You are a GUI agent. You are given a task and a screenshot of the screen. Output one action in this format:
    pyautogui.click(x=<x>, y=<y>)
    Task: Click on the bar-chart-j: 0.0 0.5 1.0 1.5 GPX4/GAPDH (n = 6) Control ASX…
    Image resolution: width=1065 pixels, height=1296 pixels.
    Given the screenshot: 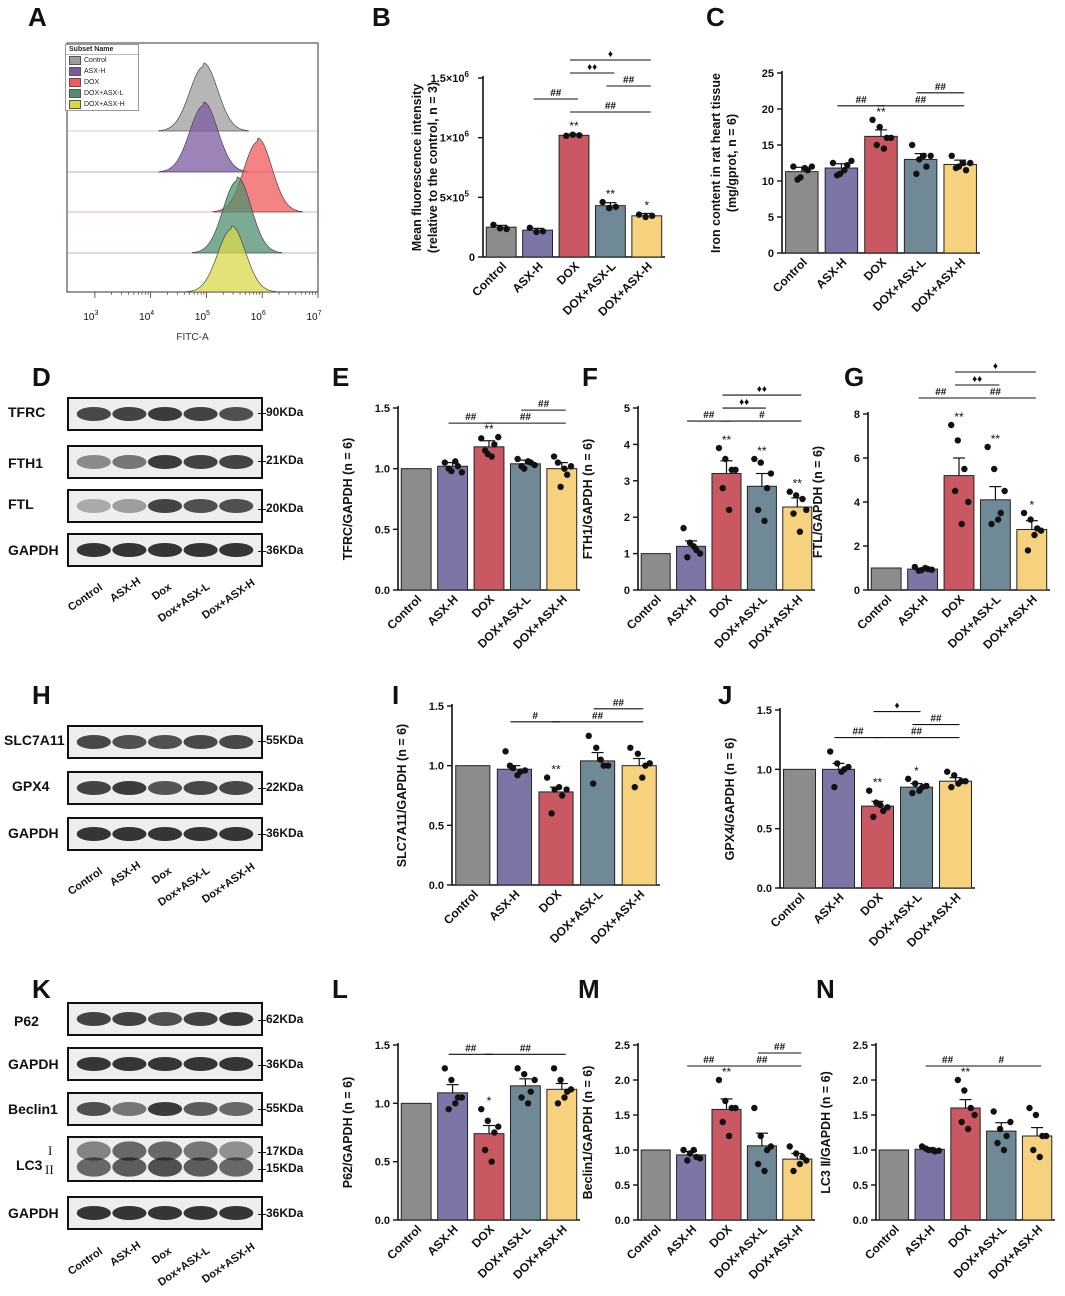 What is the action you would take?
    pyautogui.click(x=849, y=825)
    